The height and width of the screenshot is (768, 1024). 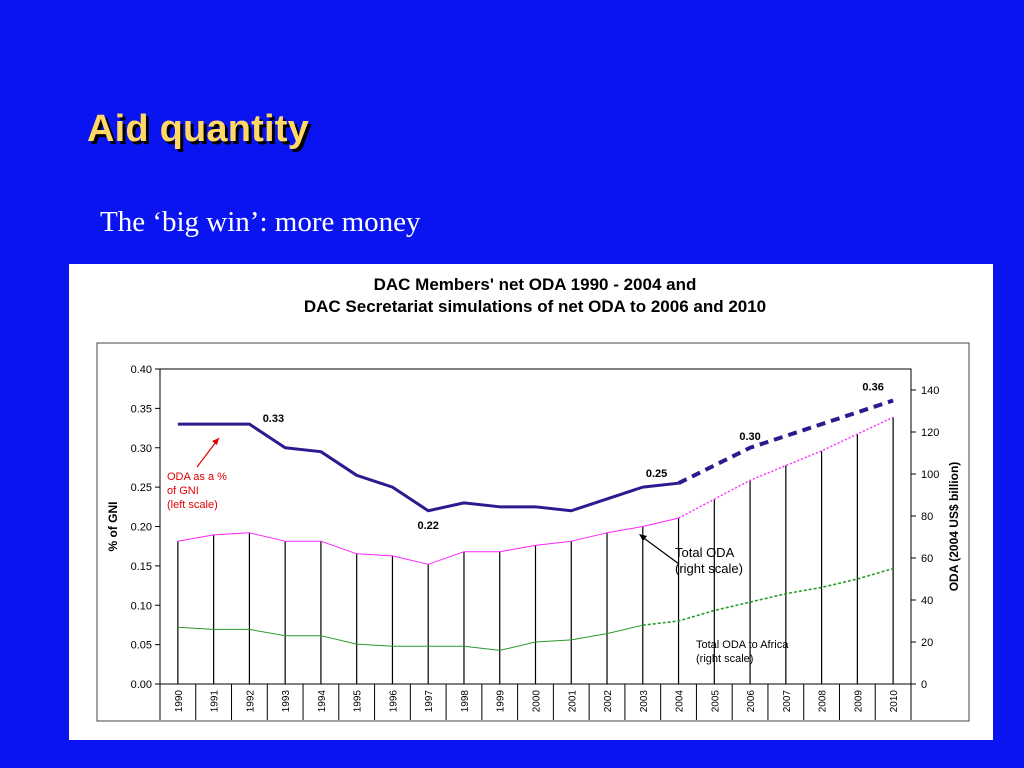 What do you see at coordinates (141, 646) in the screenshot?
I see `left-tick-label: 0.05` at bounding box center [141, 646].